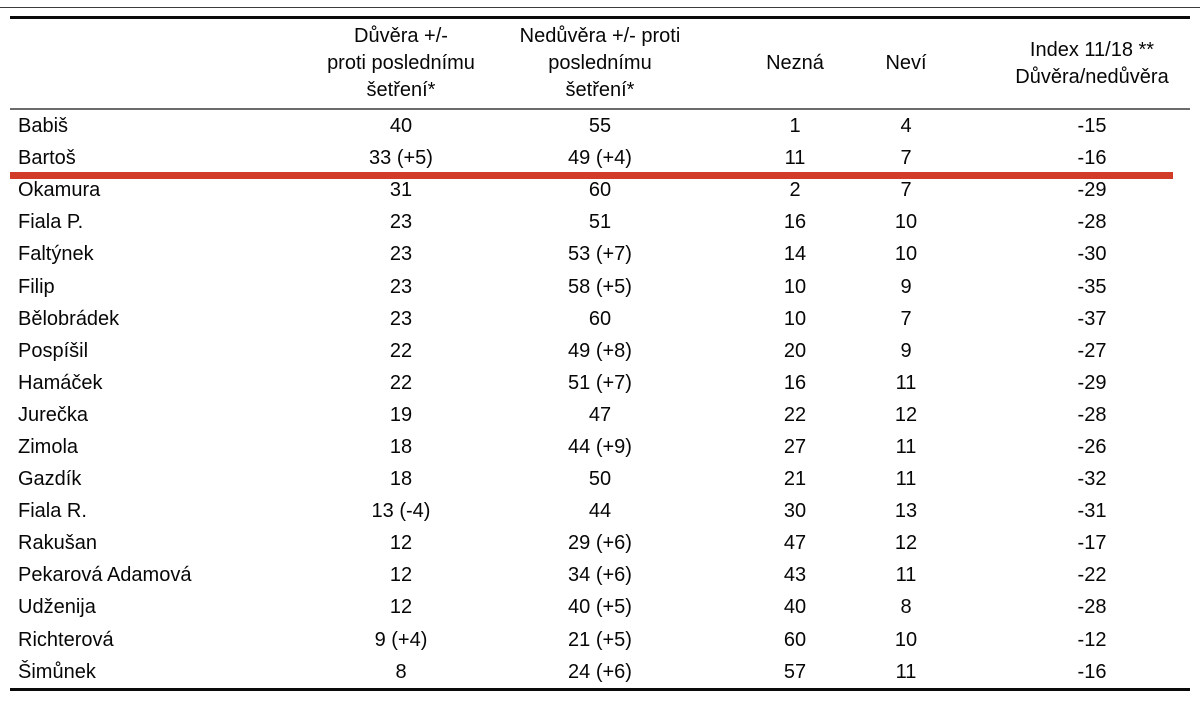 Image resolution: width=1200 pixels, height=704 pixels. I want to click on cell-value: 29 (+6), so click(600, 543).